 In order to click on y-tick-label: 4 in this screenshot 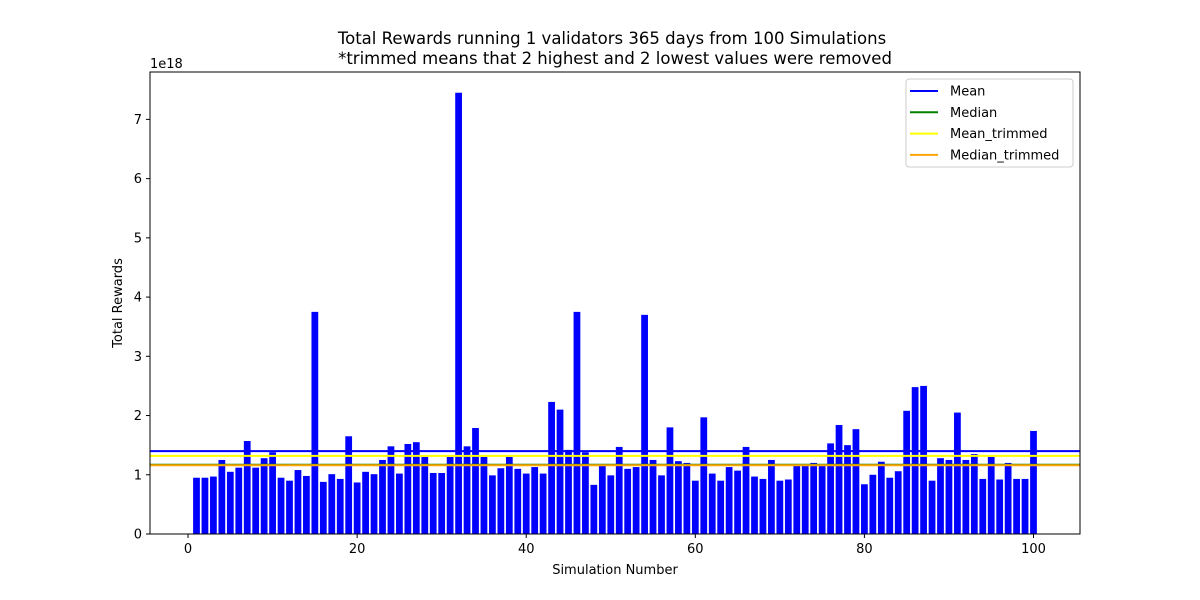, I will do `click(138, 298)`.